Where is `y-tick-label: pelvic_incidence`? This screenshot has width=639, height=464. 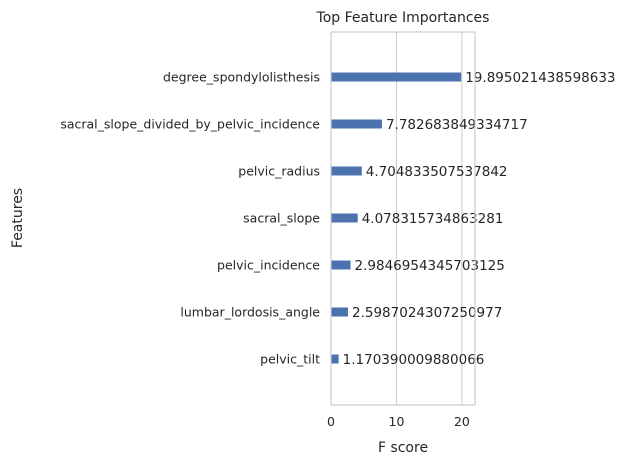 y-tick-label: pelvic_incidence is located at coordinates (268, 265).